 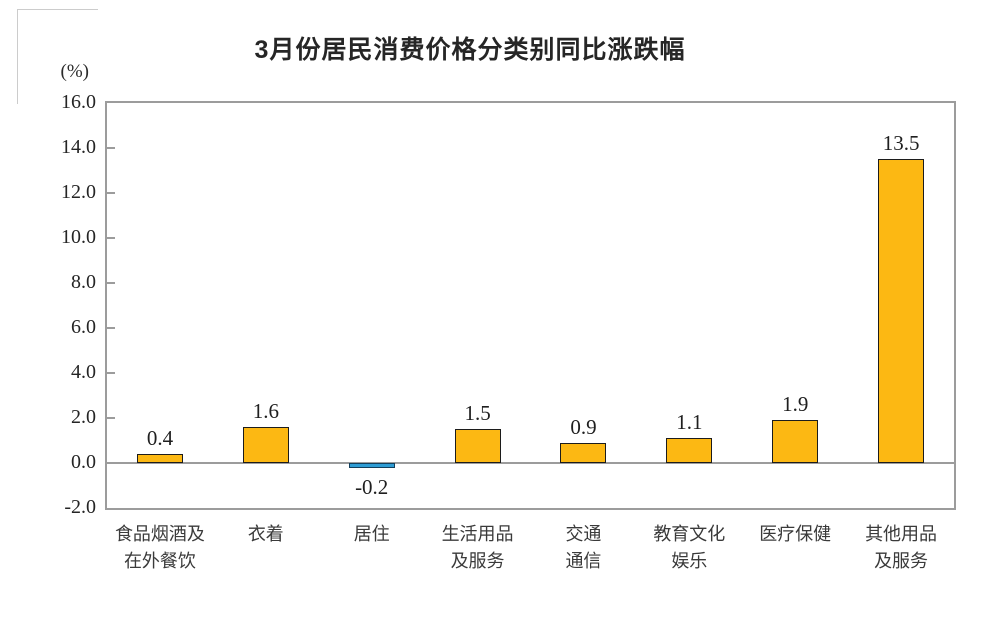 I want to click on y-axis-tick-label: 2.0, so click(x=83, y=417).